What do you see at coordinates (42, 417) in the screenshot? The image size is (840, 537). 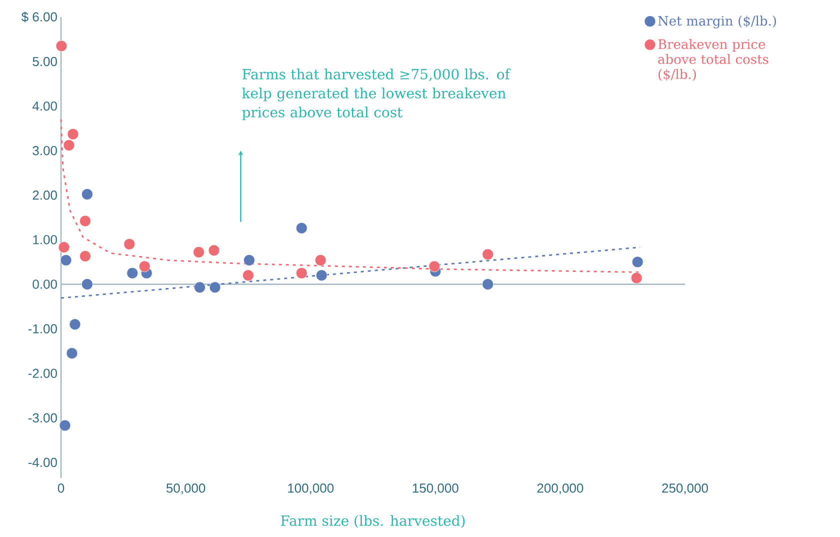 I see `y-tick-label: -3.00` at bounding box center [42, 417].